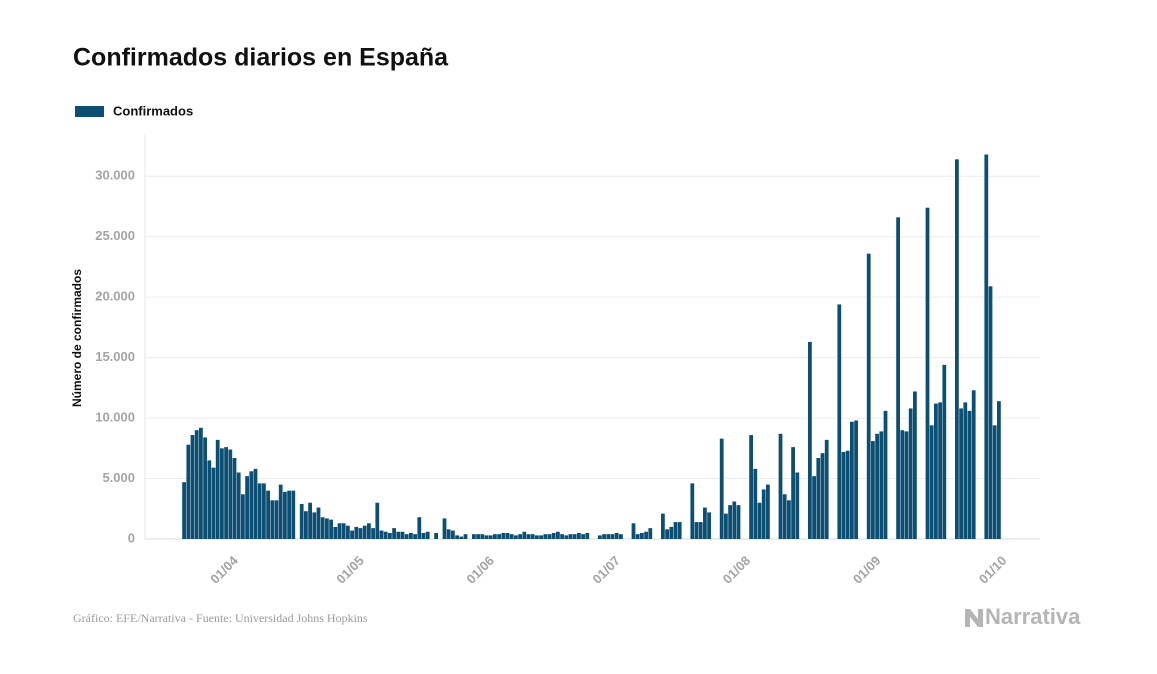  What do you see at coordinates (606, 570) in the screenshot?
I see `x-tick-label: 01/07` at bounding box center [606, 570].